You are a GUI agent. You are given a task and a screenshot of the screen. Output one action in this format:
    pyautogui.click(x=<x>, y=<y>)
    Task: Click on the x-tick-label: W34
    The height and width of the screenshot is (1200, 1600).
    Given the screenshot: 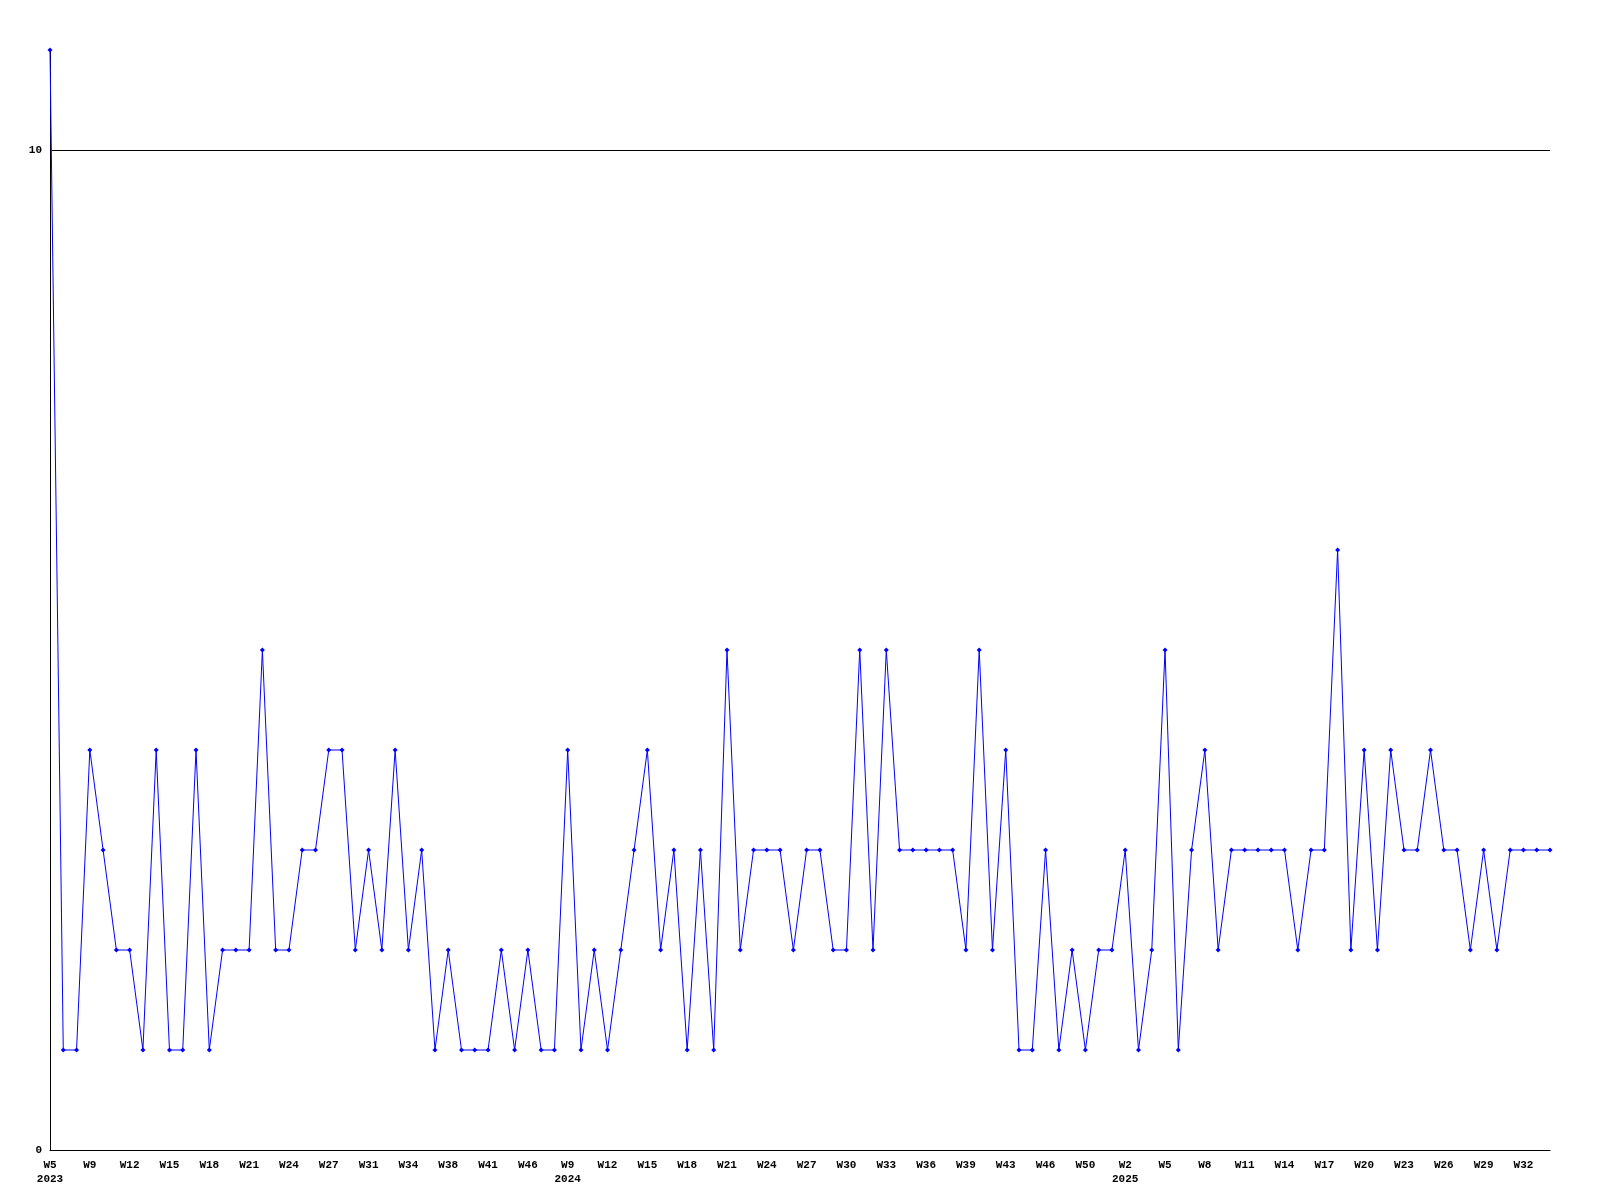 What is the action you would take?
    pyautogui.click(x=408, y=1165)
    